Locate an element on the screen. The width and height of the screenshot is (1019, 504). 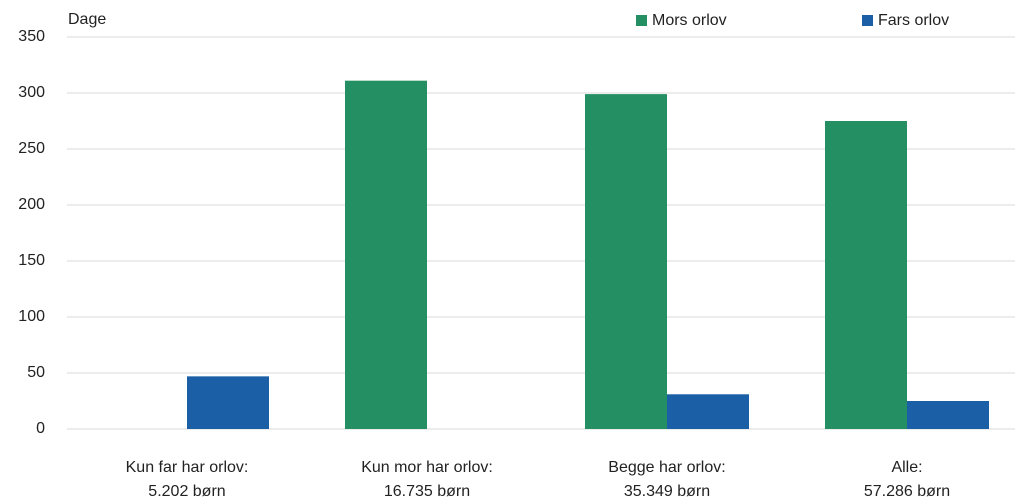
y-tick-label: 250 is located at coordinates (31, 148).